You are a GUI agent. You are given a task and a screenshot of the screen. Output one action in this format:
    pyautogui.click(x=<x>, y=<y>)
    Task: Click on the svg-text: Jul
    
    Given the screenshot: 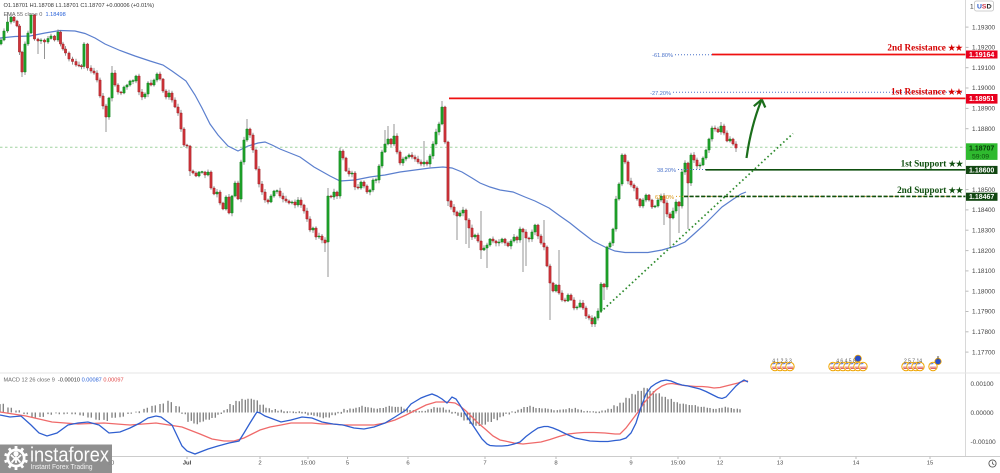 What is the action you would take?
    pyautogui.click(x=187, y=464)
    